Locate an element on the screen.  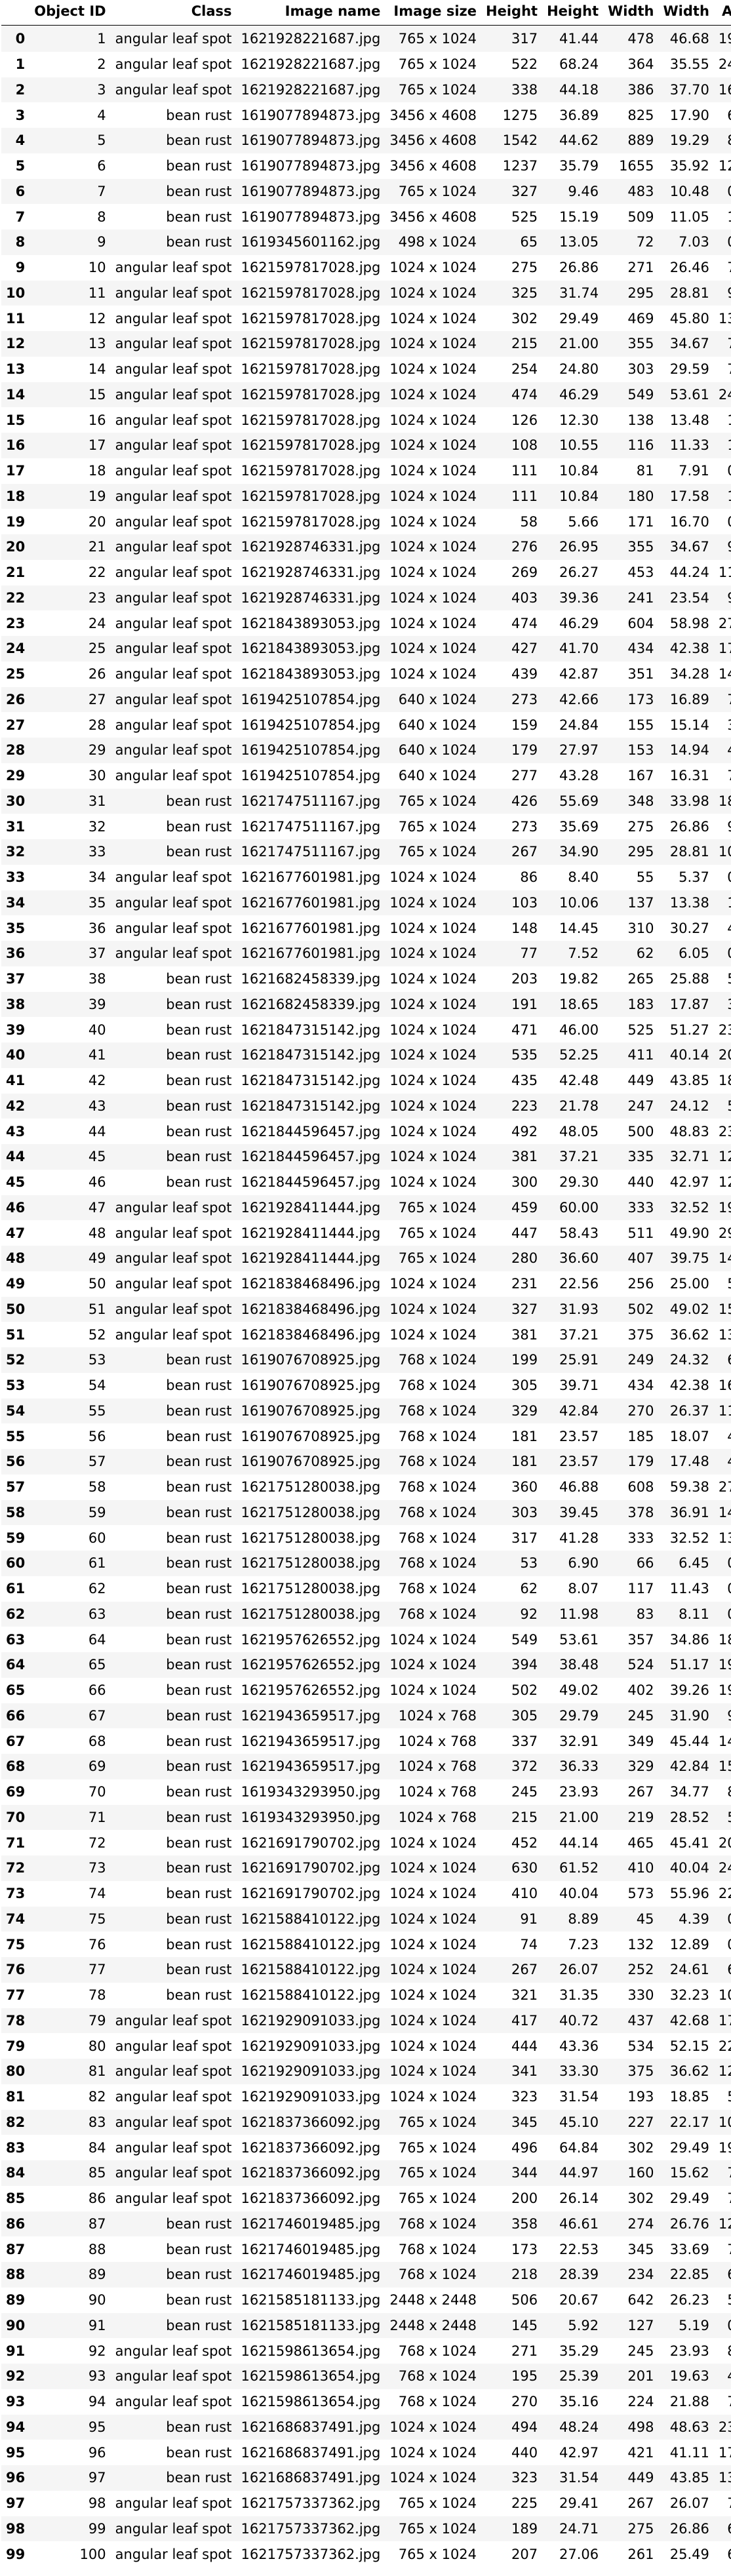
width-px-cell: 421 is located at coordinates (640, 2452).